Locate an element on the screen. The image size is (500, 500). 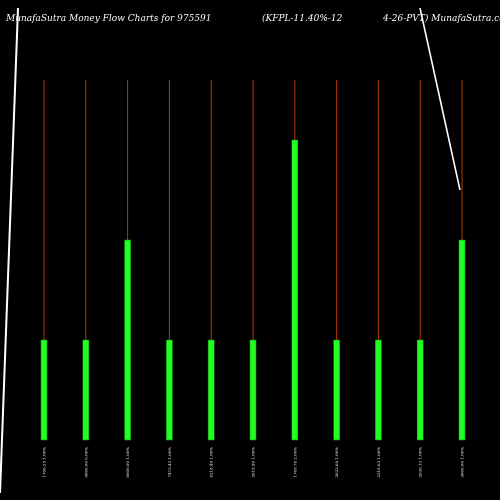
x-tick-label: 2318.03 1.00% is located at coordinates (378, 462).